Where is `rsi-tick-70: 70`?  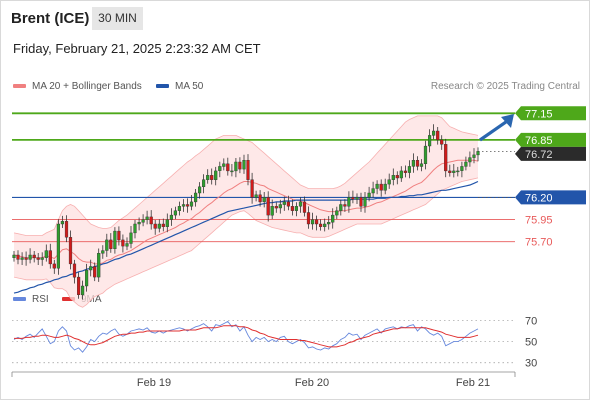
rsi-tick-70: 70 is located at coordinates (531, 322).